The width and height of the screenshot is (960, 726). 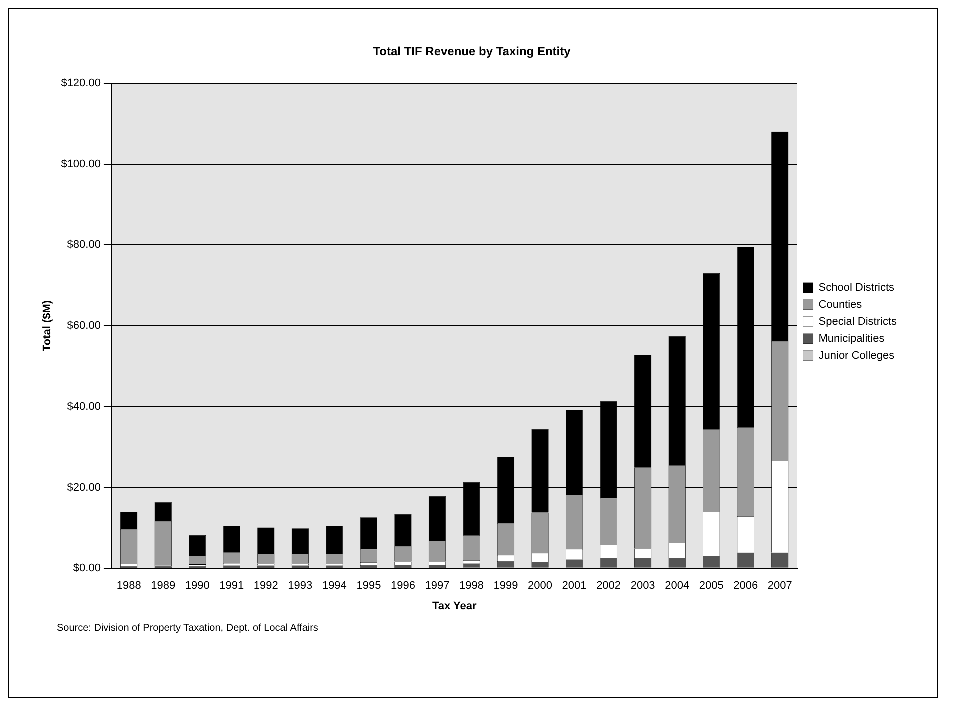 I want to click on y-tick-label: $80.00, so click(x=84, y=245).